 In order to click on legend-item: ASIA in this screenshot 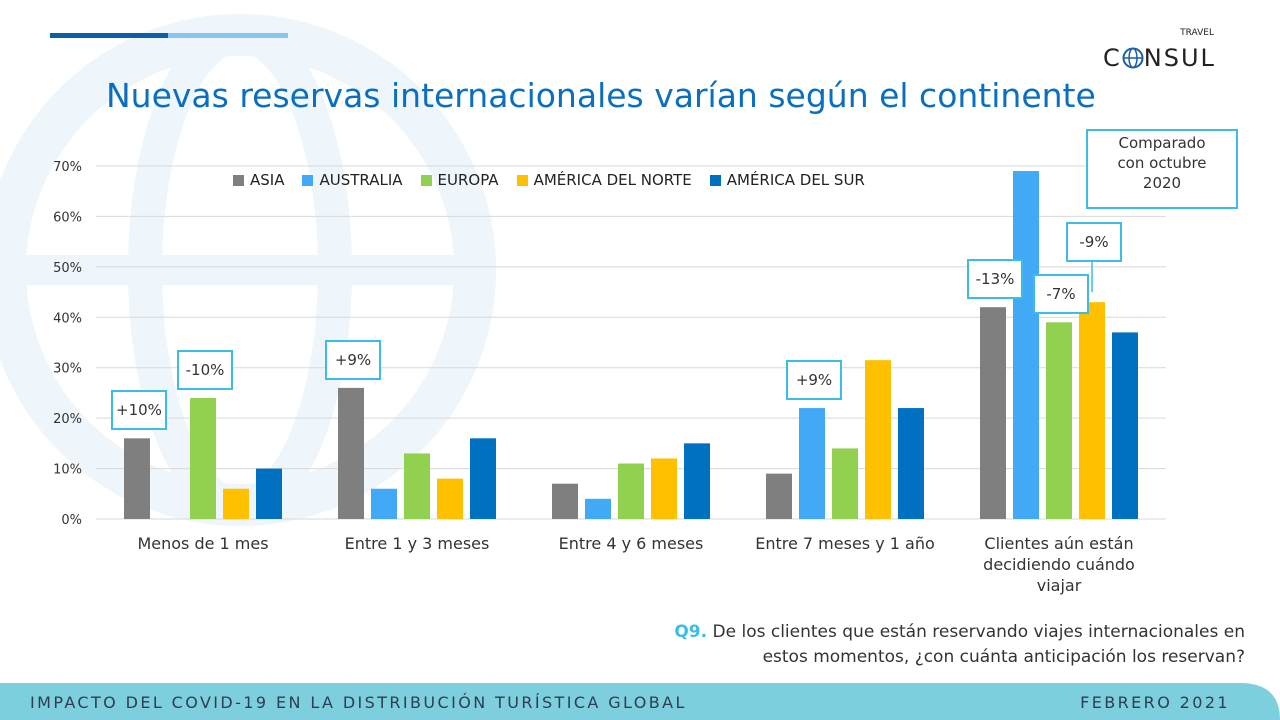, I will do `click(258, 180)`.